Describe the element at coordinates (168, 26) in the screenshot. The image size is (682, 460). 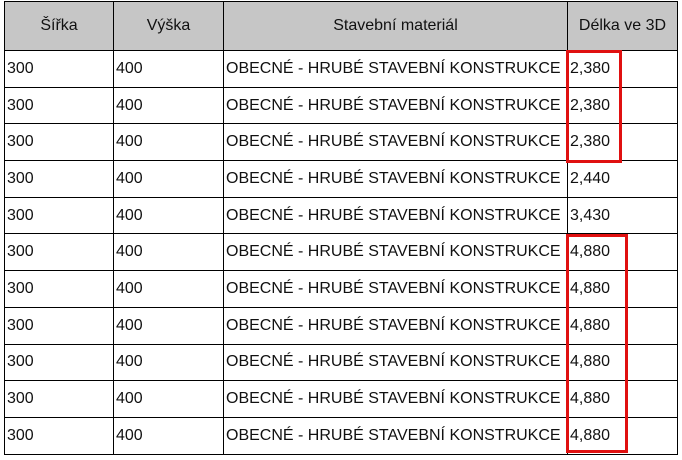
I see `header-height: Výška` at that location.